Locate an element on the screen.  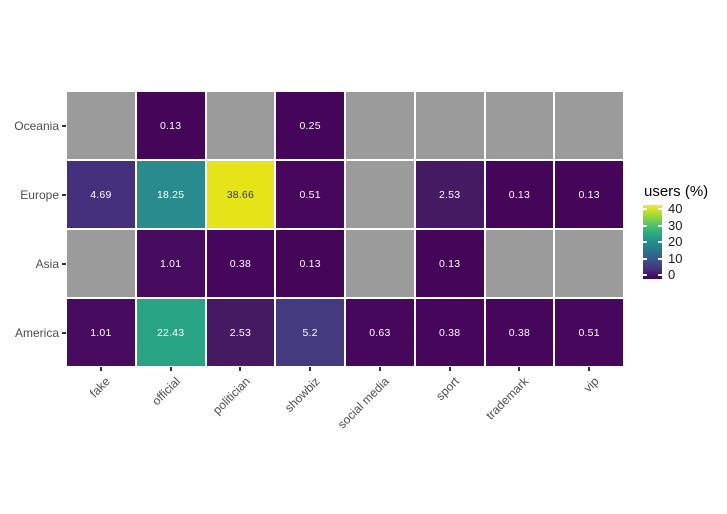
heatmap-cell: 38.66 is located at coordinates (240, 194).